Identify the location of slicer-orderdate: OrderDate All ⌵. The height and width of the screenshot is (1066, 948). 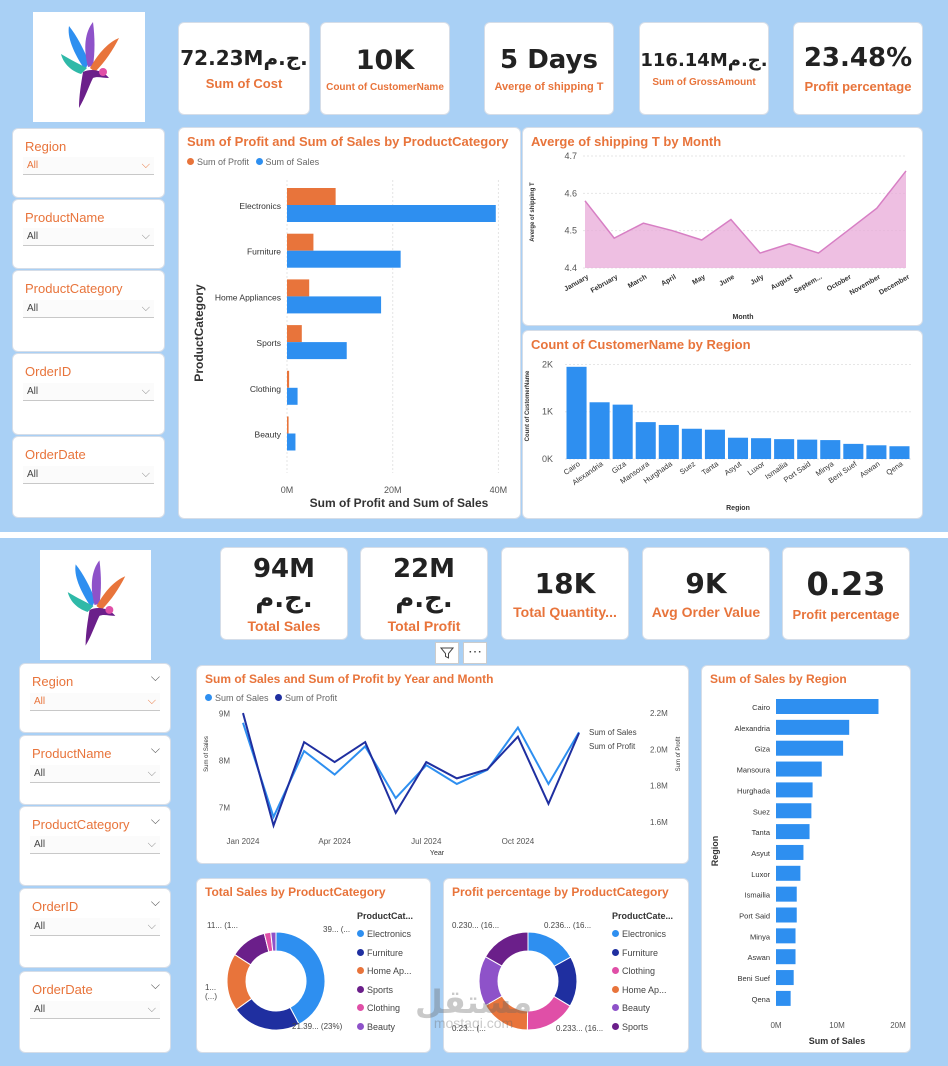
(88, 477).